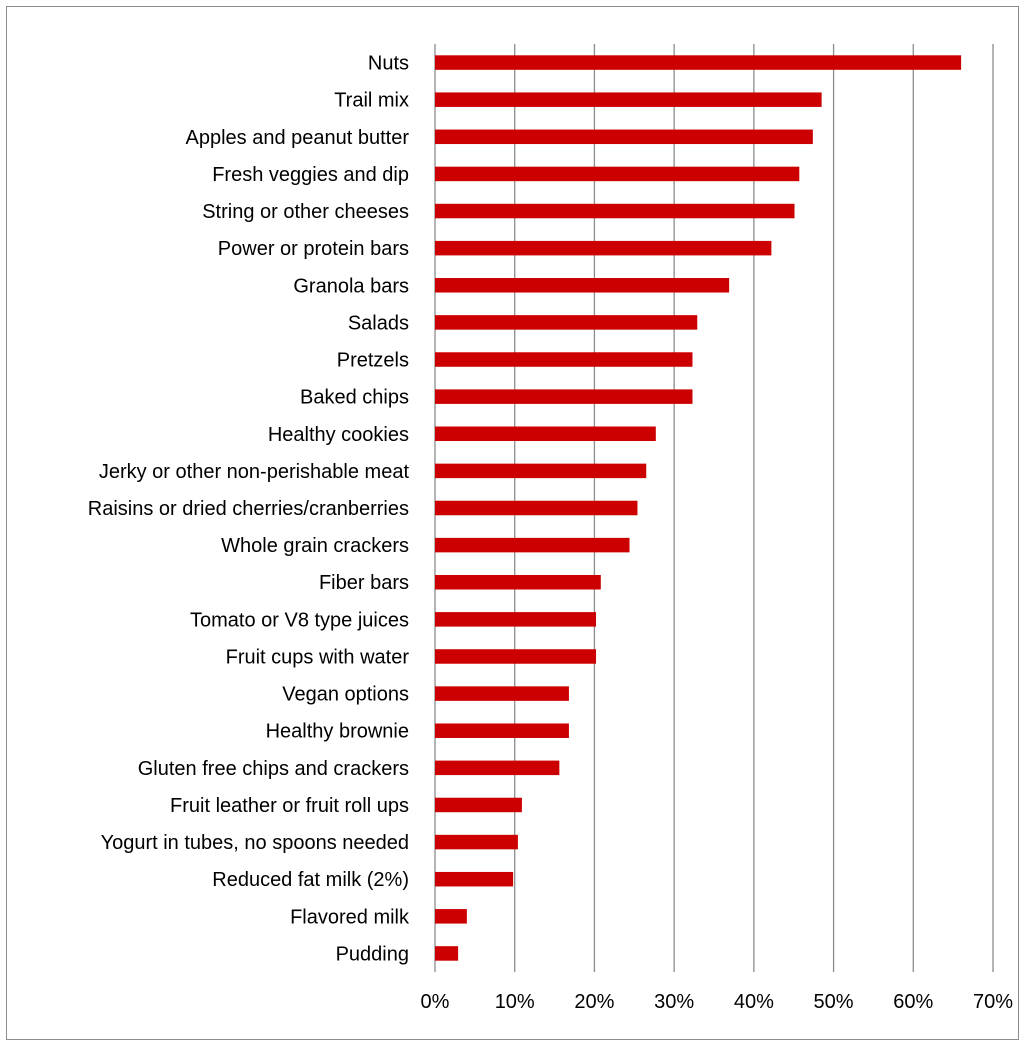 This screenshot has width=1026, height=1046. I want to click on category-label: Fresh veggies and dip, so click(310, 175).